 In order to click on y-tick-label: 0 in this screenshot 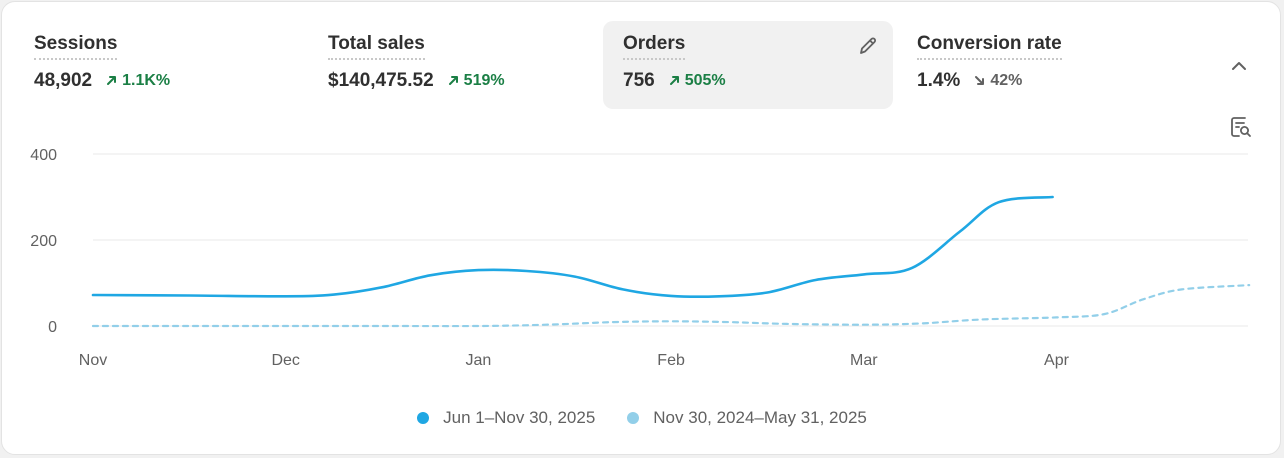, I will do `click(52, 327)`.